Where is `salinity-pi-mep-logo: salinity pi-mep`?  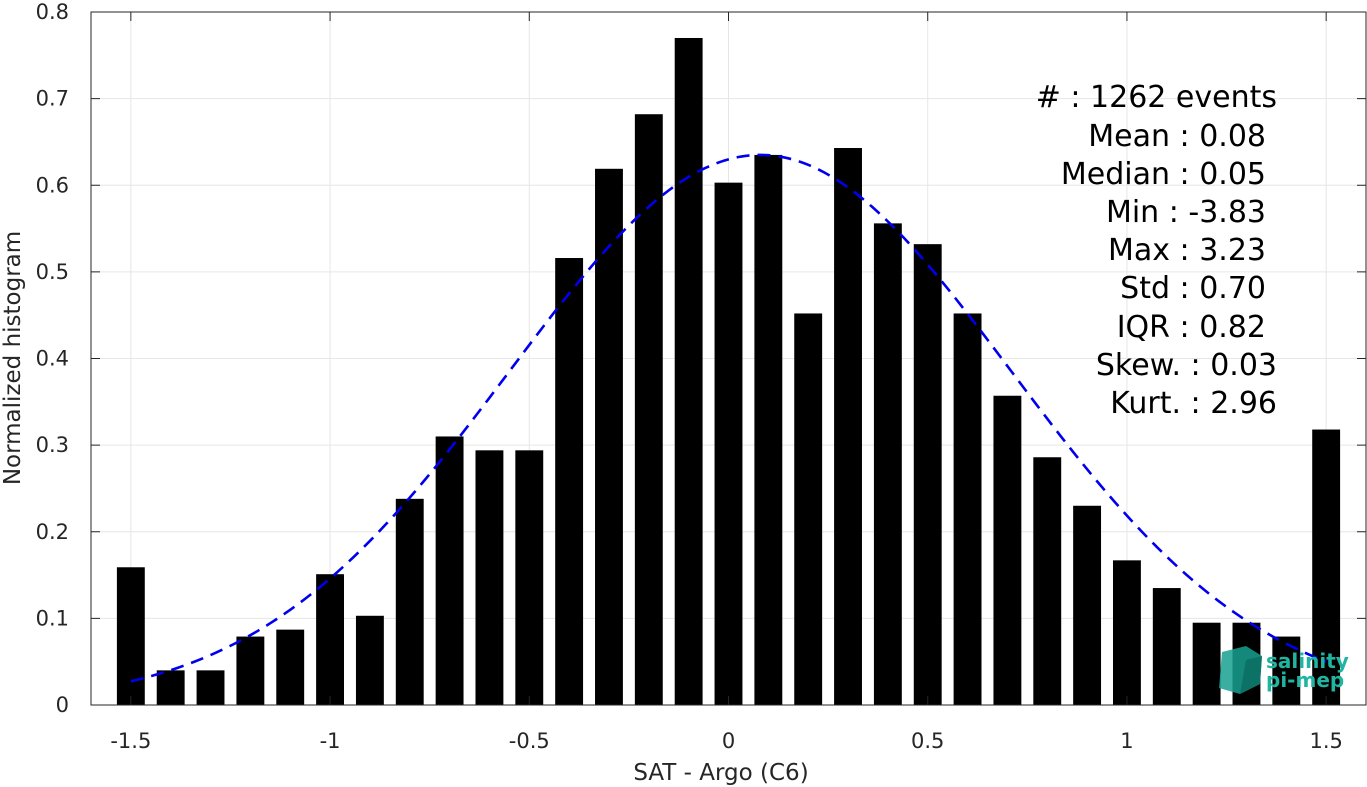
salinity-pi-mep-logo: salinity pi-mep is located at coordinates (1284, 670).